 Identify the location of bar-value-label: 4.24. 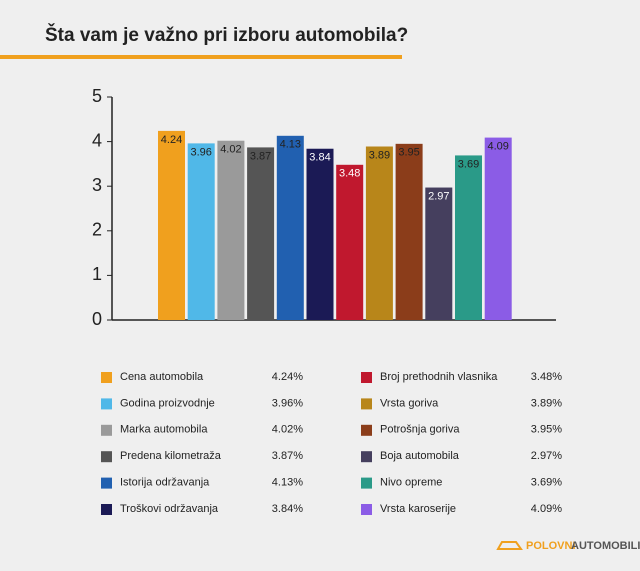
(171, 140).